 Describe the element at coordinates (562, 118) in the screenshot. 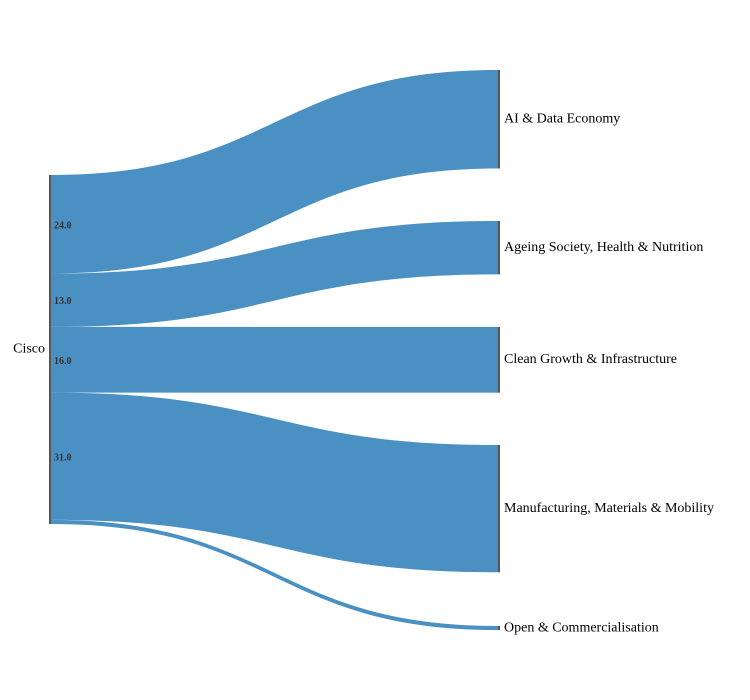

I see `node-label-target-0: AI & Data Economy` at that location.